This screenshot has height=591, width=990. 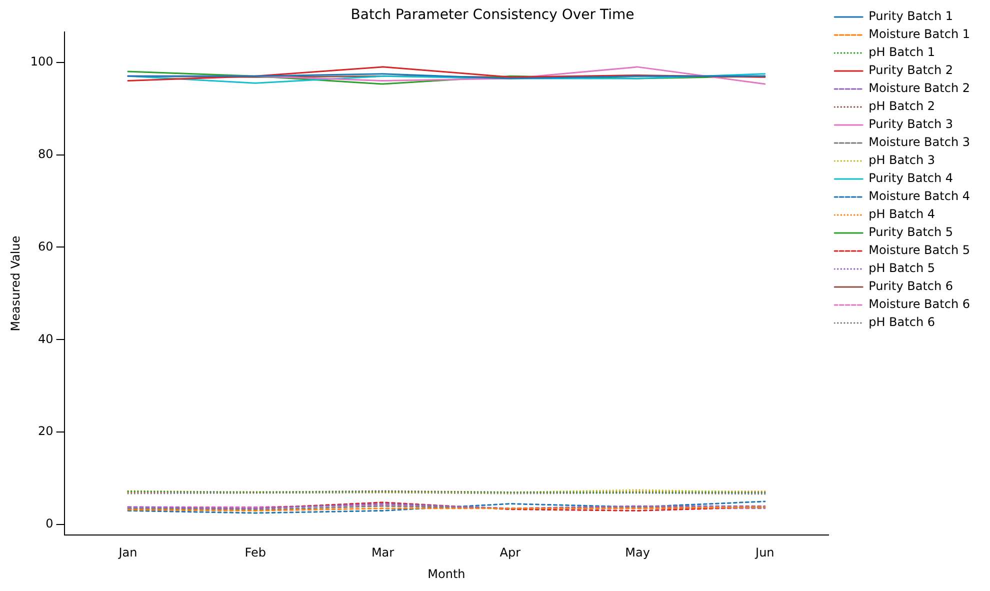 What do you see at coordinates (637, 553) in the screenshot?
I see `x-tick-label: May` at bounding box center [637, 553].